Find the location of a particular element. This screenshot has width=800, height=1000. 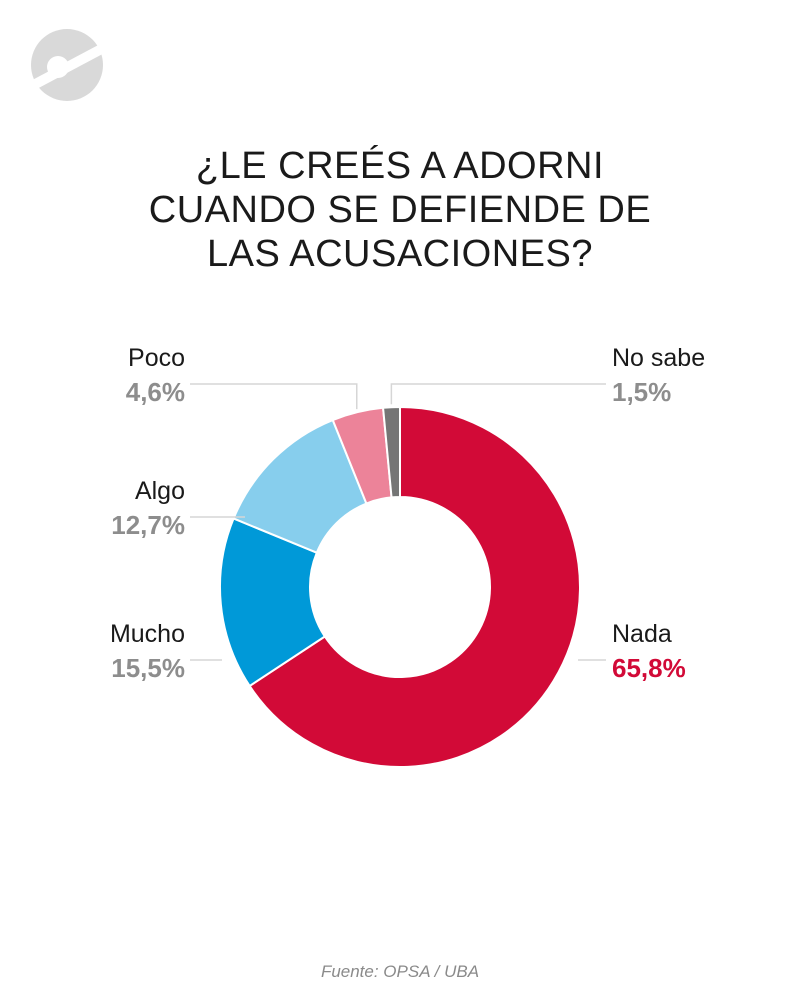

slice-value-algo: 12,7% is located at coordinates (148, 525).